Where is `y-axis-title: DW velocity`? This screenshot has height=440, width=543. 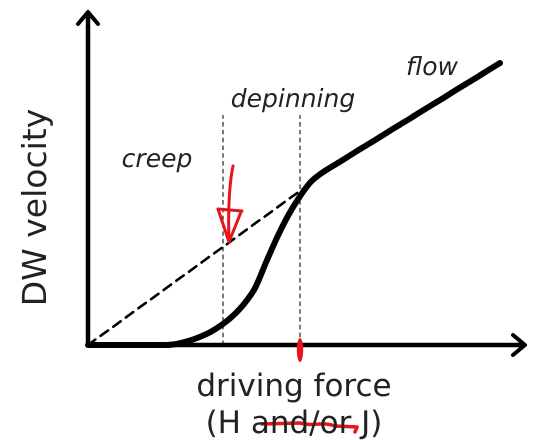
y-axis-title: DW velocity is located at coordinates (34, 207).